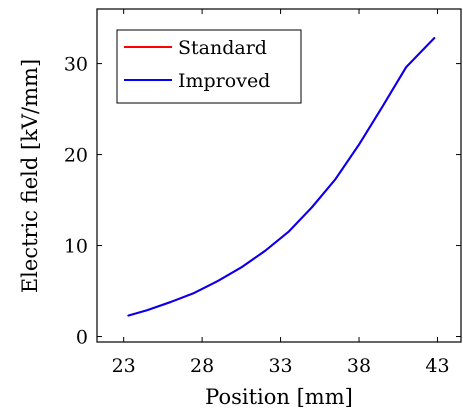 The height and width of the screenshot is (414, 463). I want to click on y-tick-label: 10, so click(76, 247).